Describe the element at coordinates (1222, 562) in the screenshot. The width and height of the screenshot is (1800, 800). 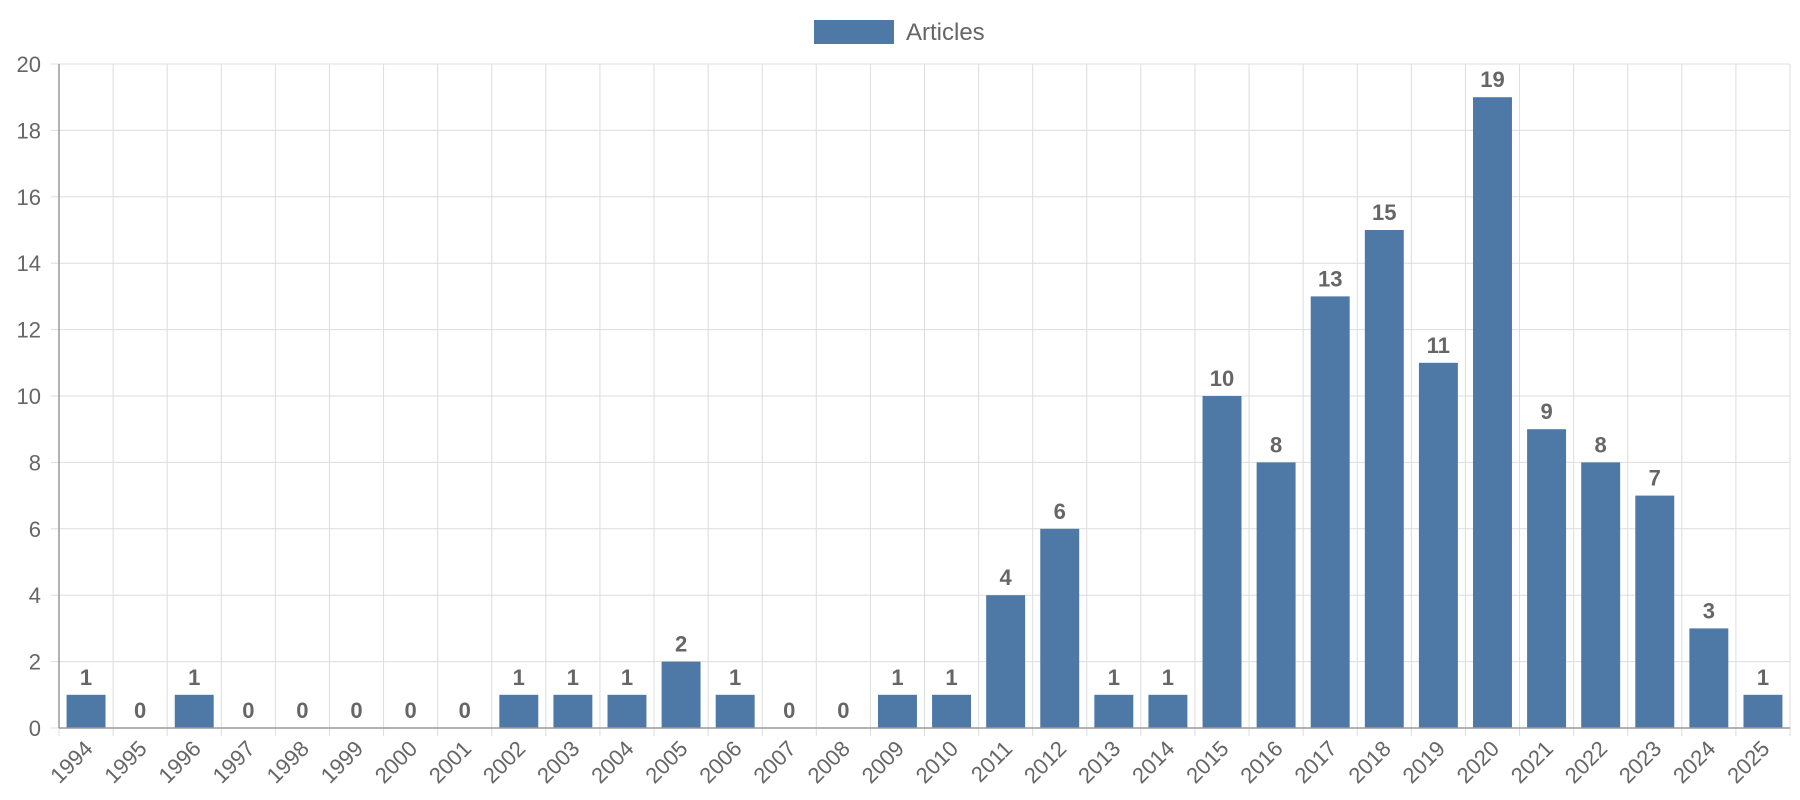
I see `bar-2015` at that location.